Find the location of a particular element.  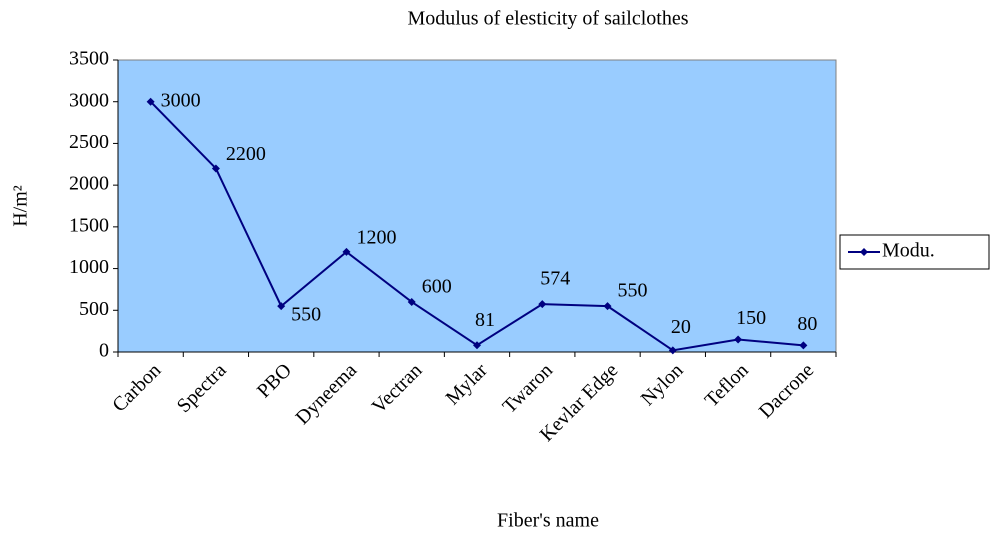

x-tick-label: Mylar is located at coordinates (467, 384).